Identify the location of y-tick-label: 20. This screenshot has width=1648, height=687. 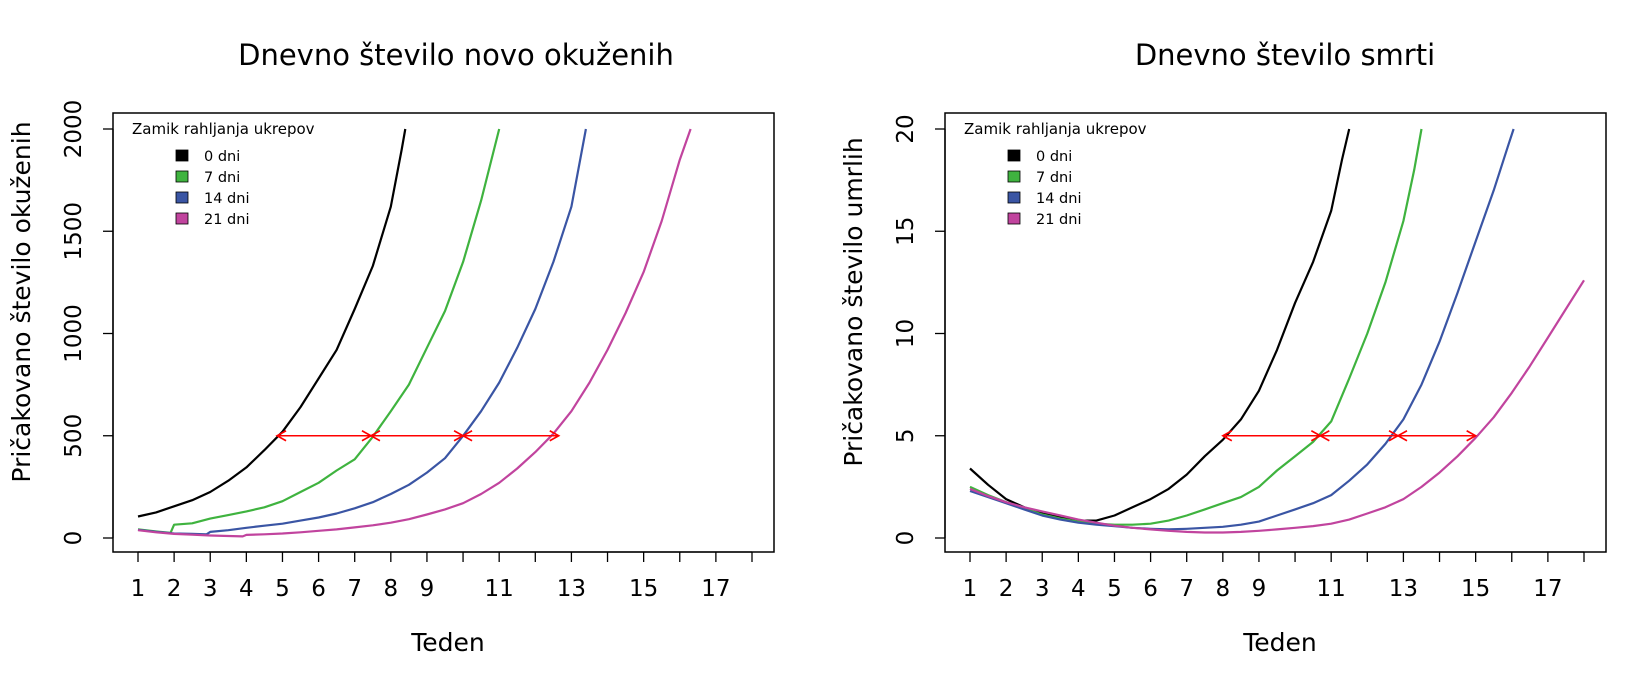
(906, 128).